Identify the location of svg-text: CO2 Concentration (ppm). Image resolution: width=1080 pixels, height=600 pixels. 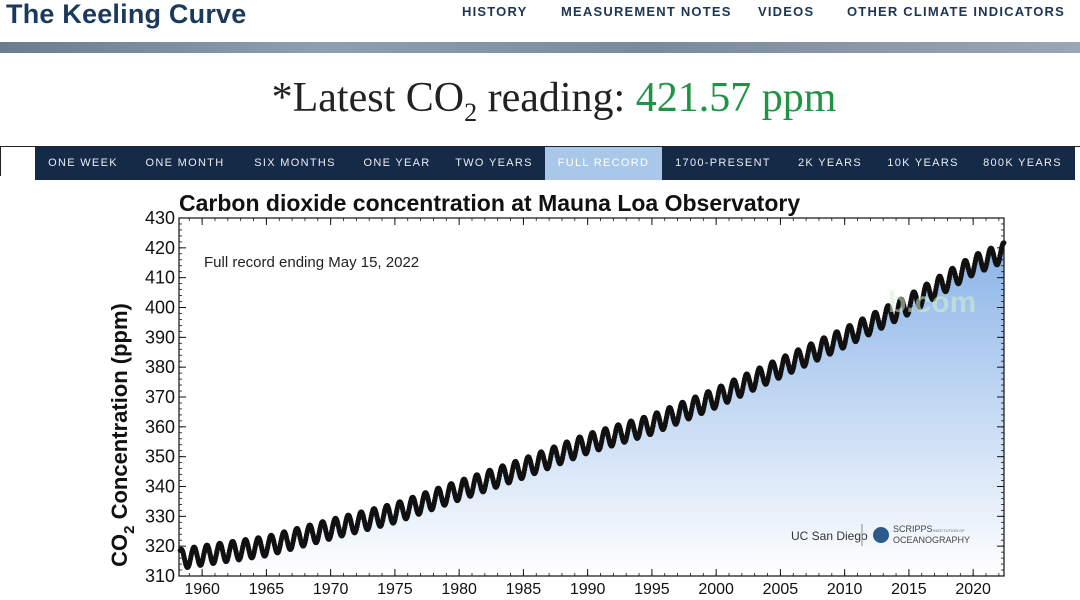
(122, 435).